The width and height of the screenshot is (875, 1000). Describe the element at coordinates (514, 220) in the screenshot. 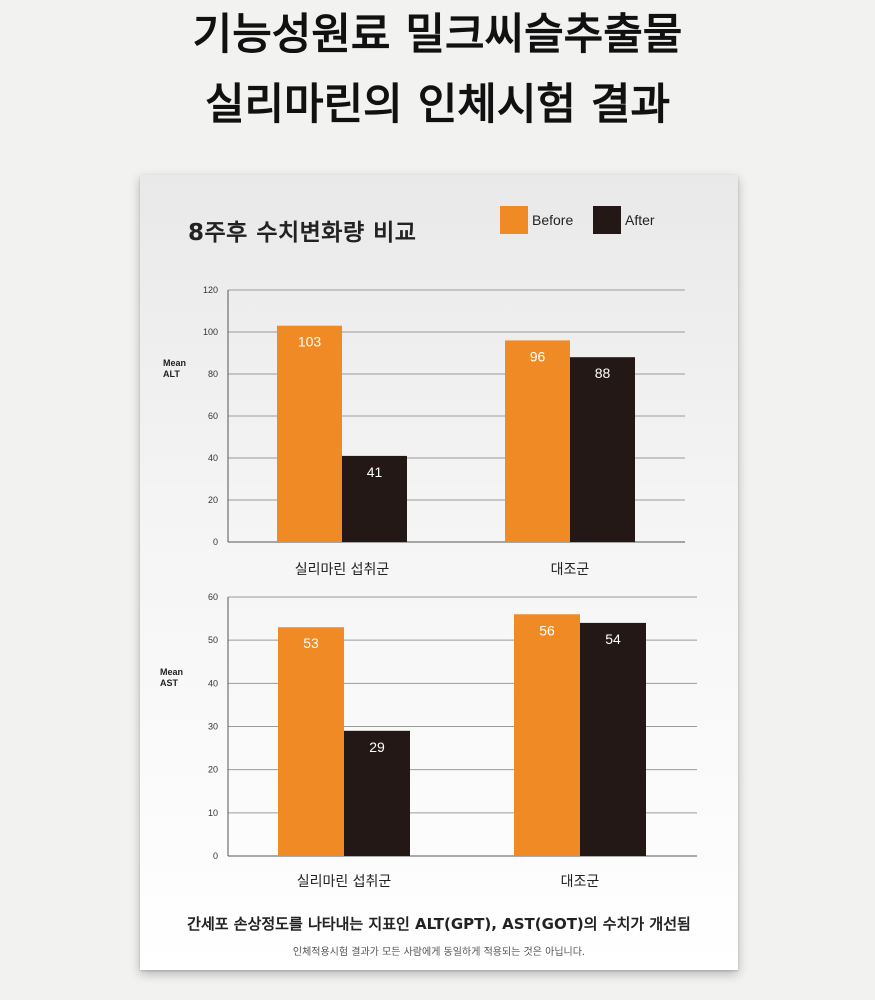

I see `legend-swatch-before` at that location.